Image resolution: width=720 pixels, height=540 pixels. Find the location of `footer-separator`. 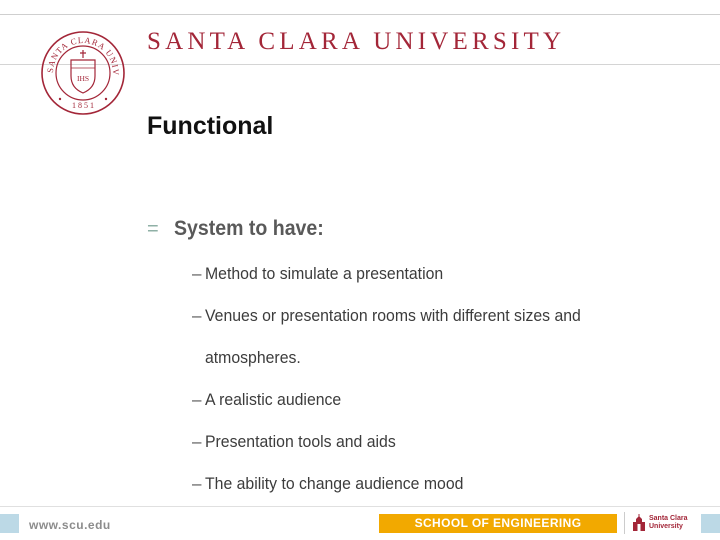

footer-separator is located at coordinates (624, 523).